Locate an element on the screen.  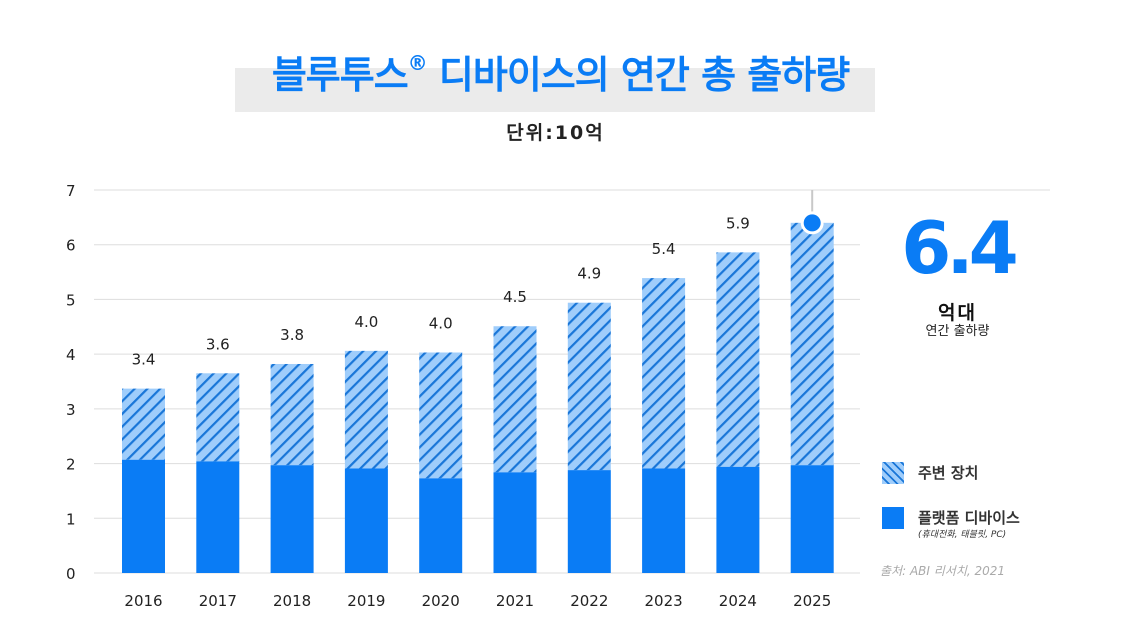
data-label: 4.9 is located at coordinates (589, 274).